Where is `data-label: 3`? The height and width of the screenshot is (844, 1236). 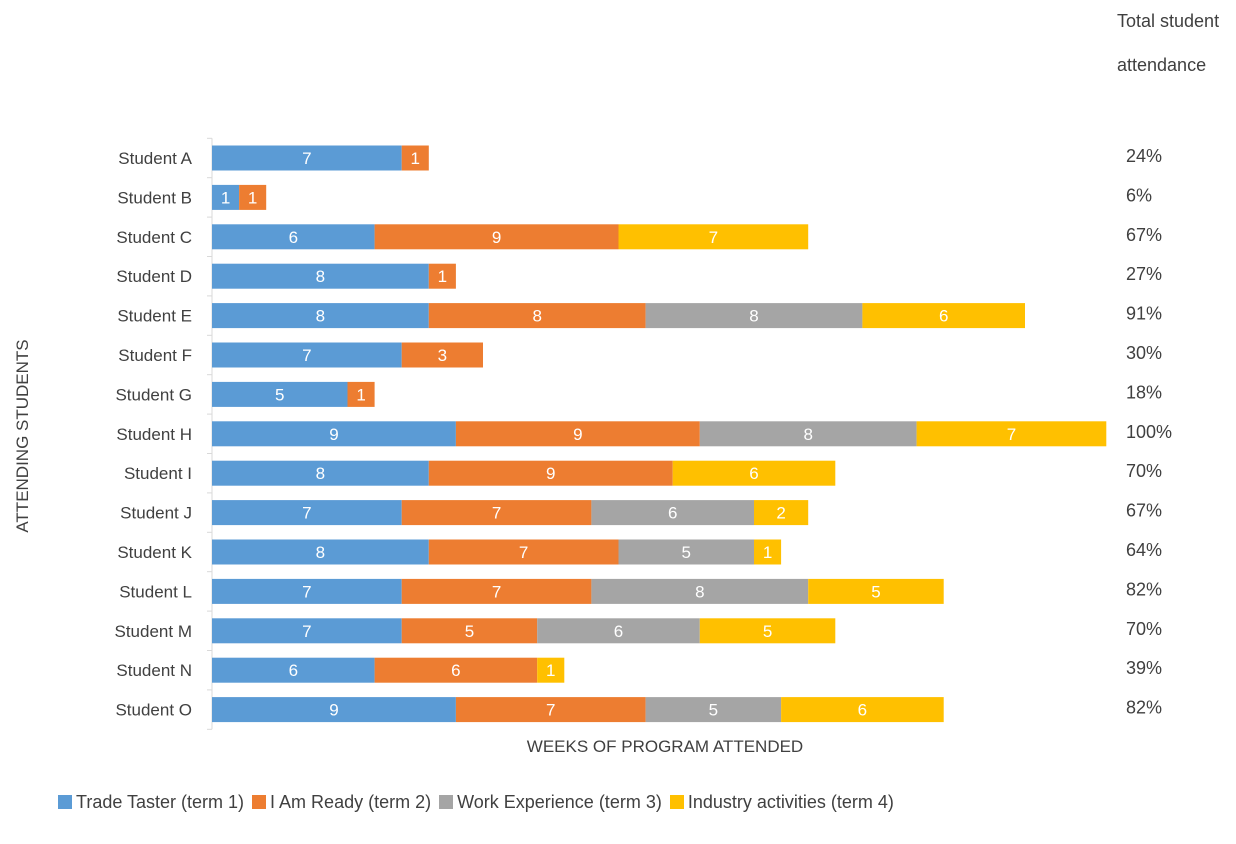 data-label: 3 is located at coordinates (442, 355).